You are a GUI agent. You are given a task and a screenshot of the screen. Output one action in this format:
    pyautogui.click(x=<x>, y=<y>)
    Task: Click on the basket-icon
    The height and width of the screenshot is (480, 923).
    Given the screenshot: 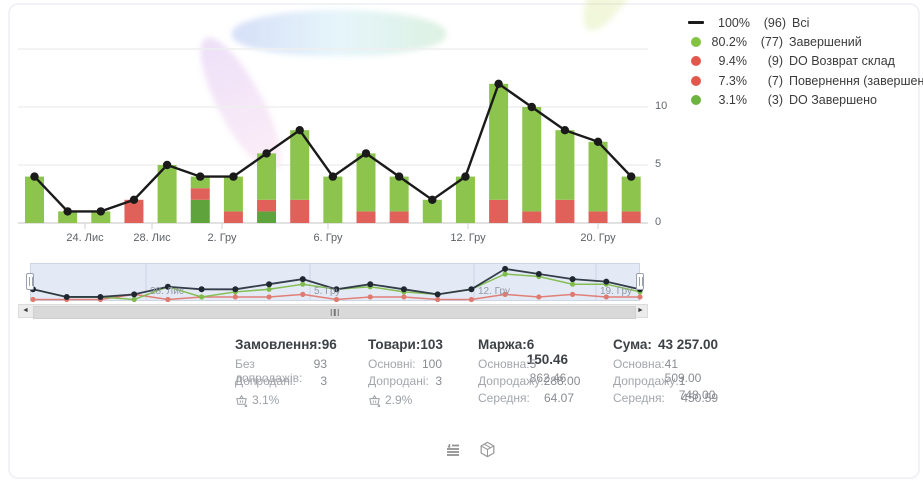 What is the action you would take?
    pyautogui.click(x=242, y=400)
    